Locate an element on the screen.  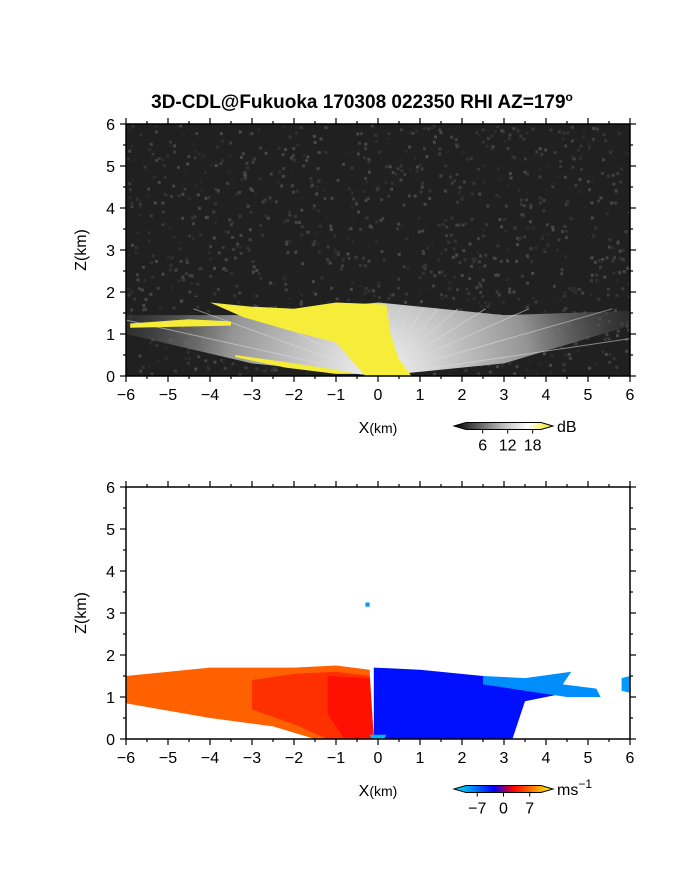
colorbar-tick-label: 12 is located at coordinates (508, 446).